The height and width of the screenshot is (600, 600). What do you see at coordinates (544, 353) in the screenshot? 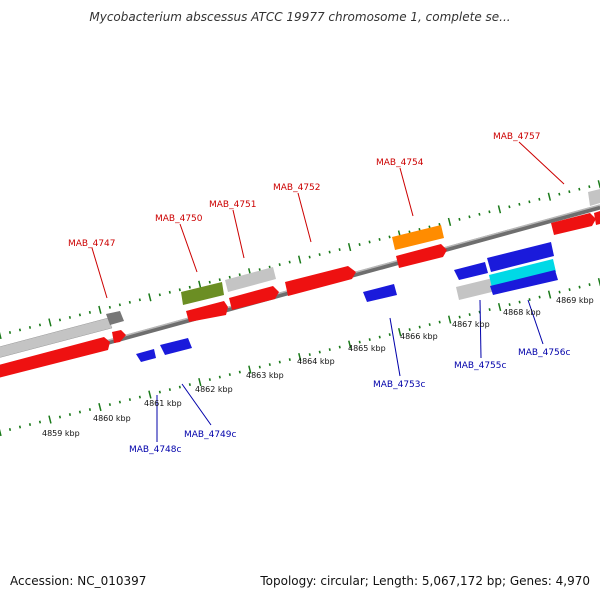
I see `label-mab4756c: MAB_4756c` at bounding box center [544, 353].